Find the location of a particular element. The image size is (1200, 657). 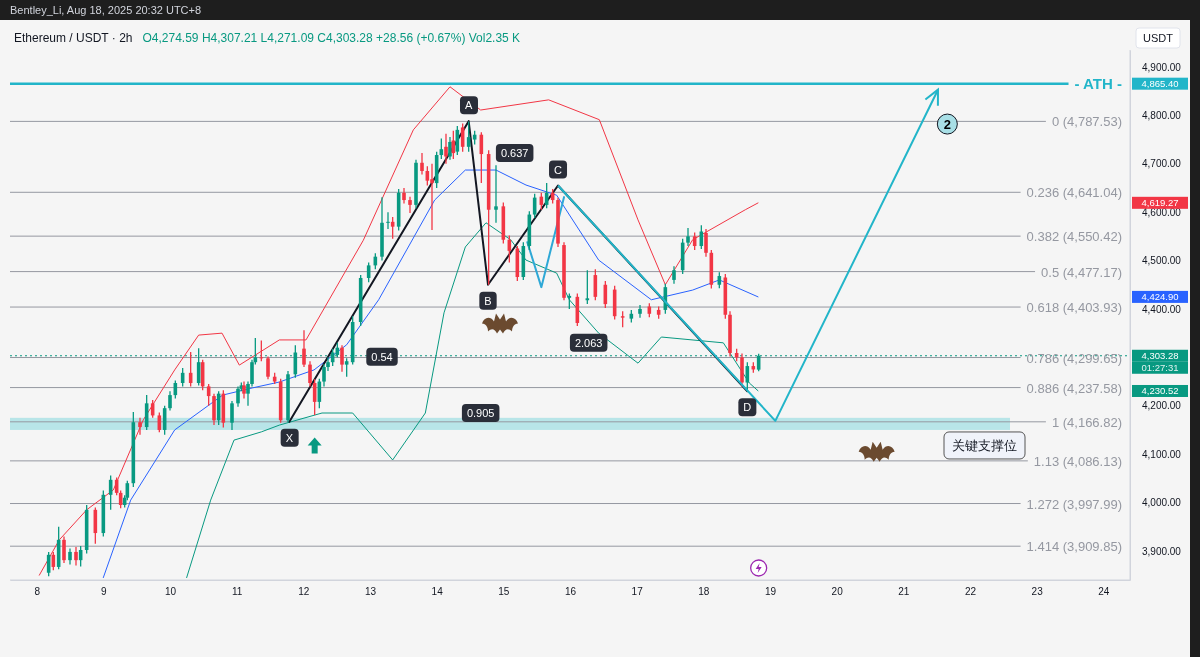

x-tick-label: 10 is located at coordinates (170, 592).